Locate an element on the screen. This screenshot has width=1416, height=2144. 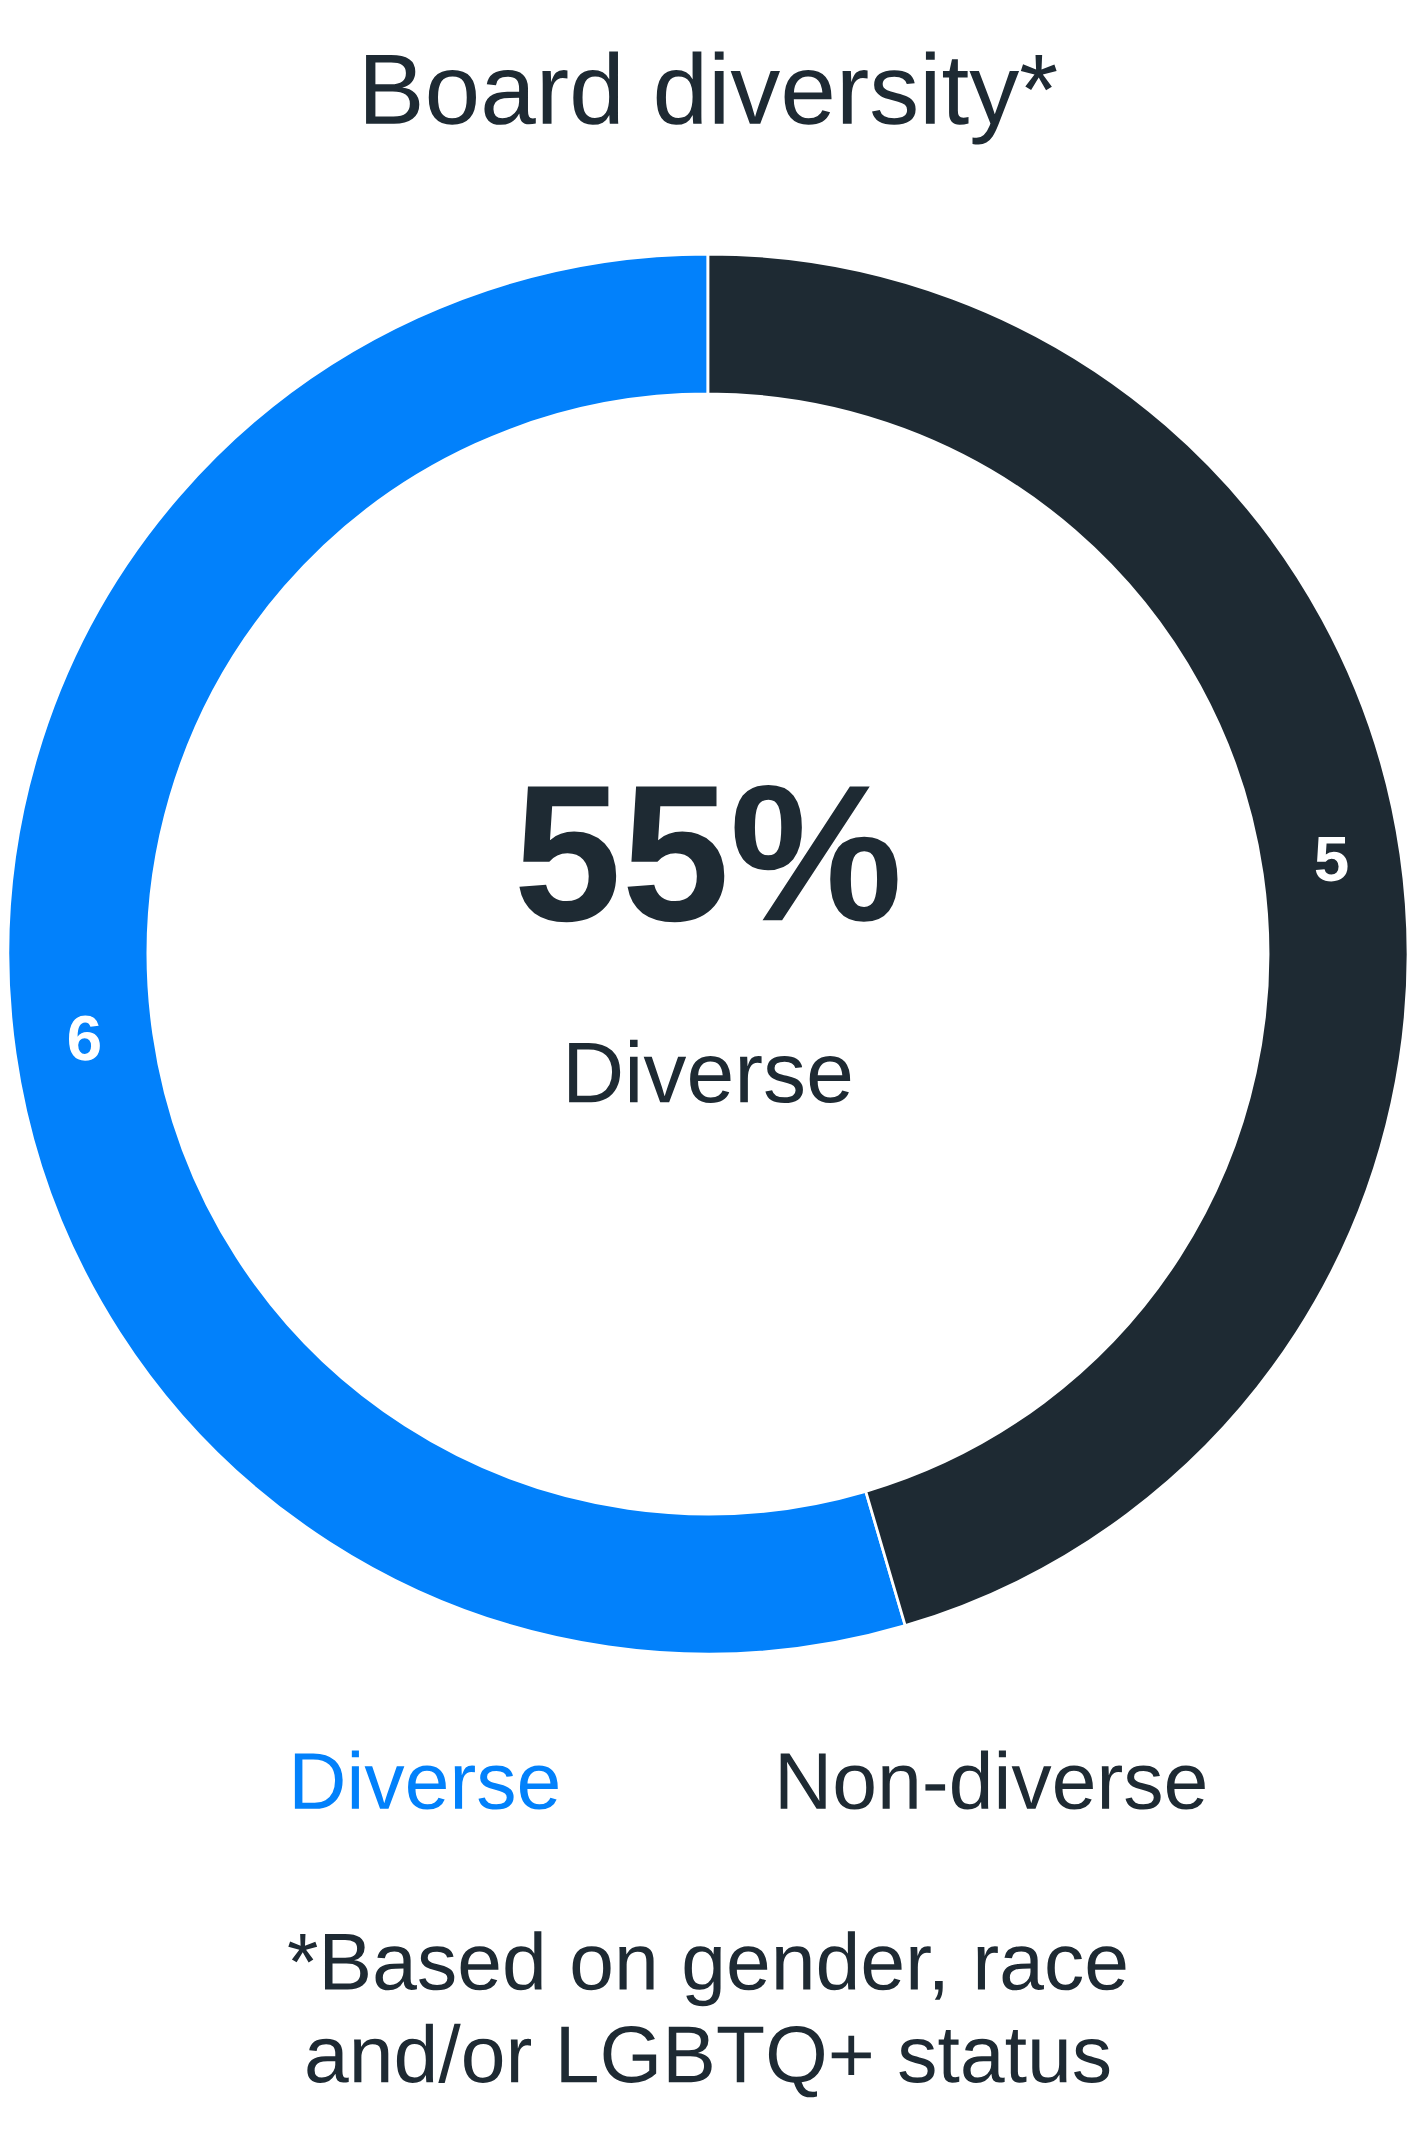
data-label: 5 is located at coordinates (1331, 859).